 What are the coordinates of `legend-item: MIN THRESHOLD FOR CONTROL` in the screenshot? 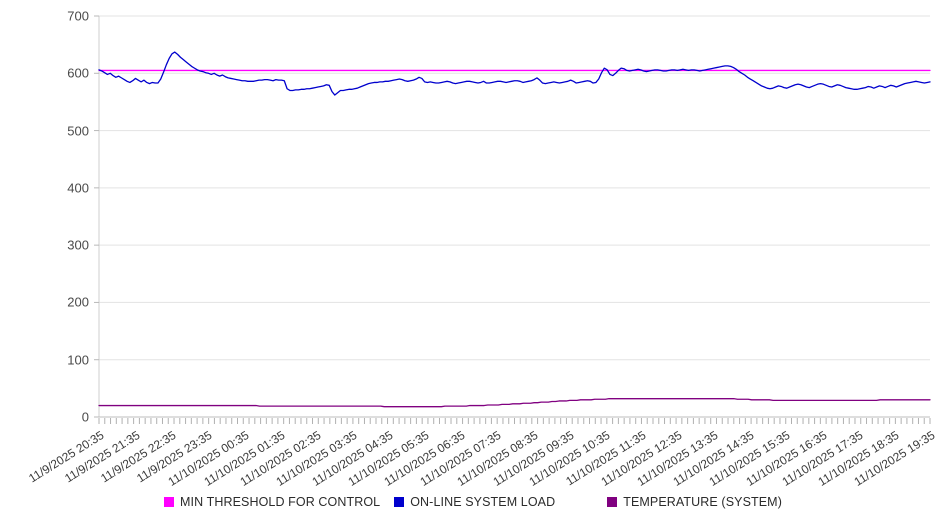 It's located at (272, 502).